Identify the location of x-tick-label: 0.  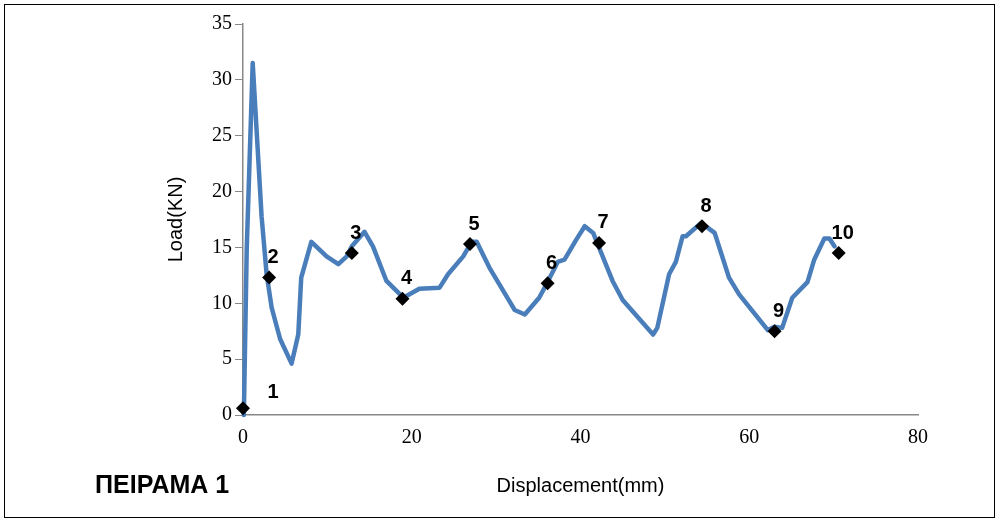
(243, 436).